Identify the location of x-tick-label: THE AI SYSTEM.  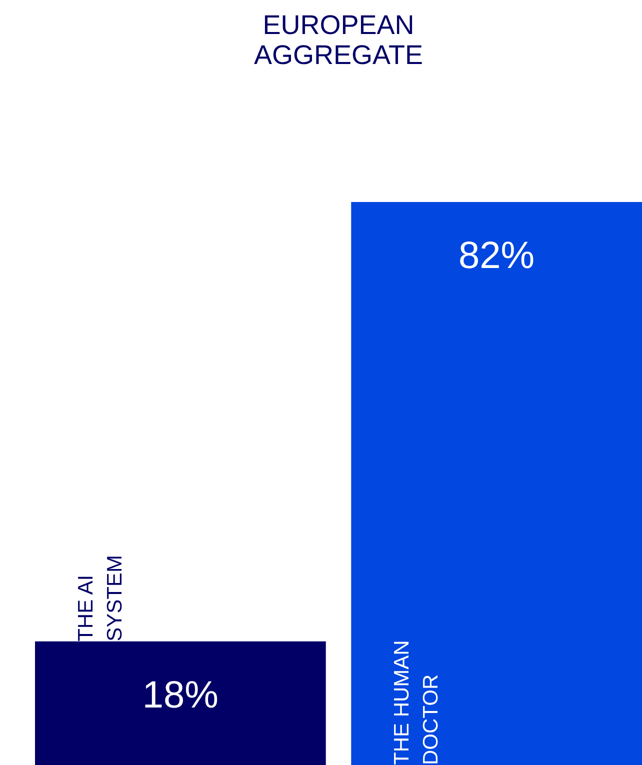
(100, 598).